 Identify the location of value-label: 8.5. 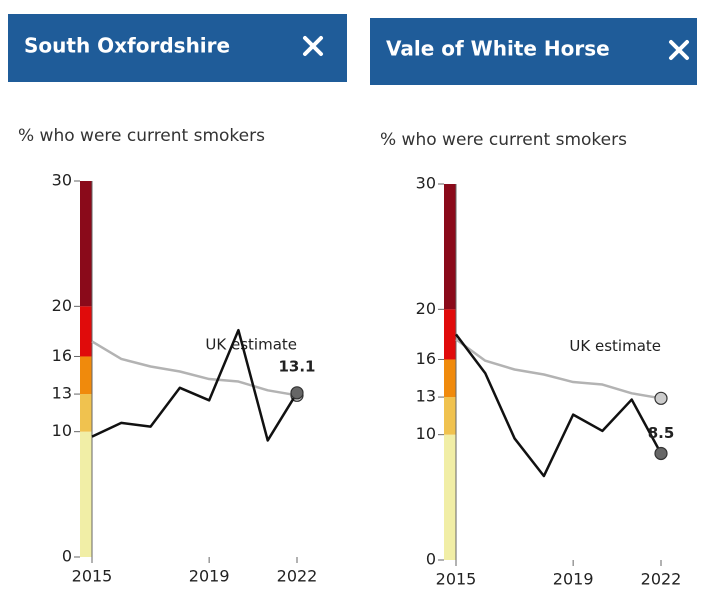
(661, 433).